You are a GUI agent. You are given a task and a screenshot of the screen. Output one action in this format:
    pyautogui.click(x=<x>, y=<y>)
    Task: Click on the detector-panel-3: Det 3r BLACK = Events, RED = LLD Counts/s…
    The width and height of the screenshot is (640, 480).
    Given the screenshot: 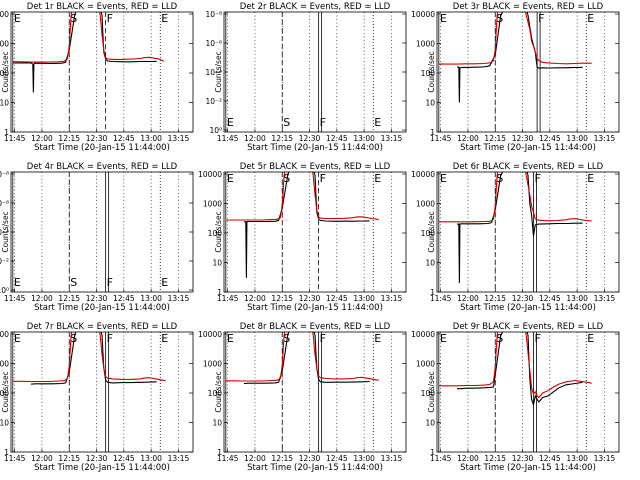 What is the action you would take?
    pyautogui.click(x=515, y=77)
    